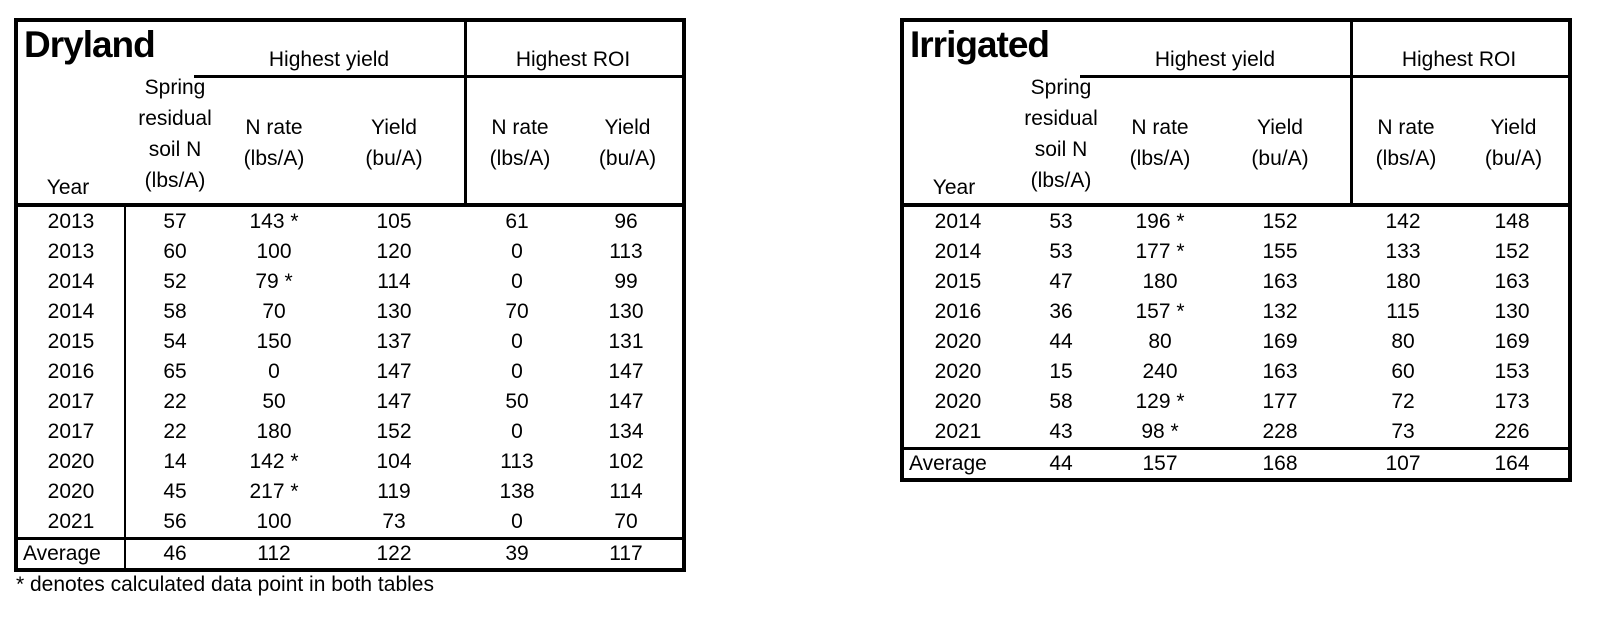 The height and width of the screenshot is (619, 1598). Describe the element at coordinates (1280, 401) in the screenshot. I see `value-cell: 177` at that location.